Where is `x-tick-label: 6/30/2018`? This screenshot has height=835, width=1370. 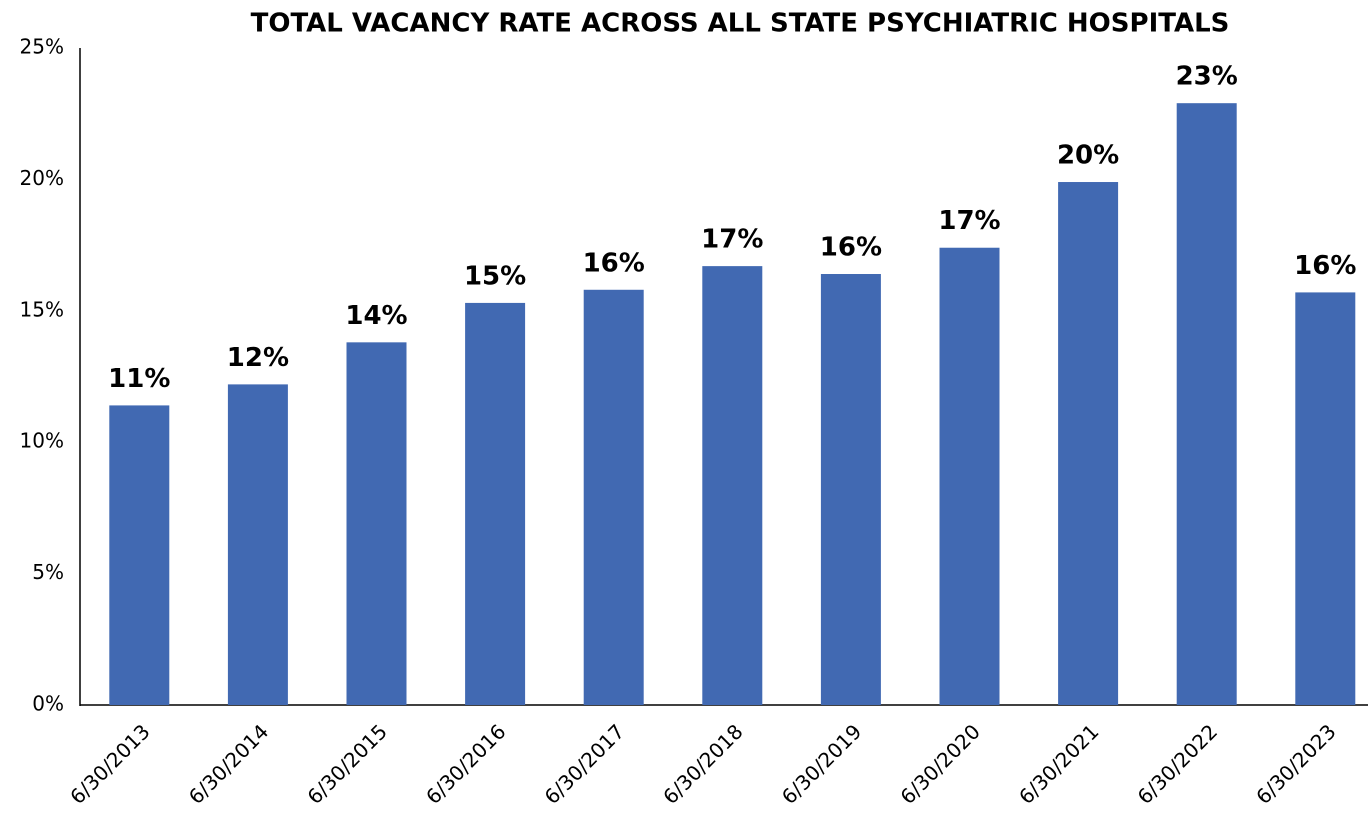
x-tick-label: 6/30/2018 is located at coordinates (702, 763).